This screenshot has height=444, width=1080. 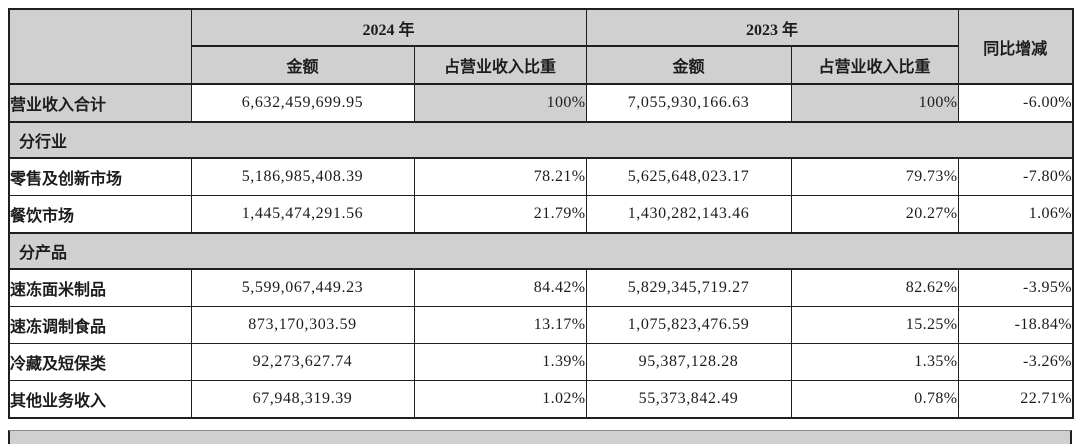 What do you see at coordinates (688, 362) in the screenshot?
I see `amount-2023-cell: 95,387,128.28` at bounding box center [688, 362].